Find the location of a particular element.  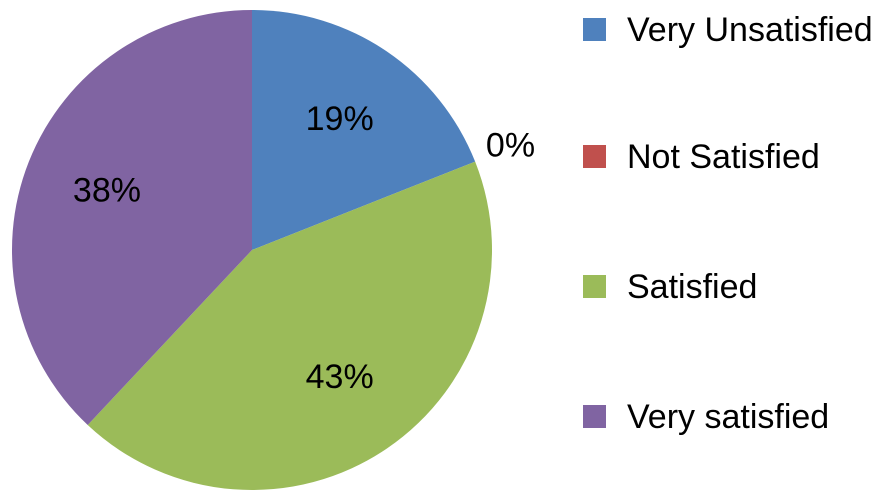

data-label: 43% is located at coordinates (340, 377).